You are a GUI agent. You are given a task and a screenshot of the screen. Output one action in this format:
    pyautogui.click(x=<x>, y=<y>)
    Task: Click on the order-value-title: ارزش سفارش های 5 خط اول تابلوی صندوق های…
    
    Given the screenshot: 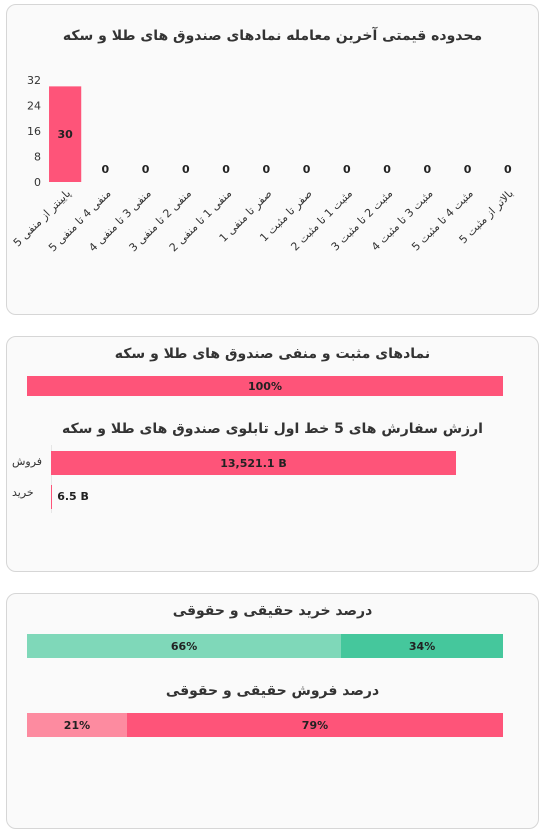 What is the action you would take?
    pyautogui.click(x=272, y=429)
    